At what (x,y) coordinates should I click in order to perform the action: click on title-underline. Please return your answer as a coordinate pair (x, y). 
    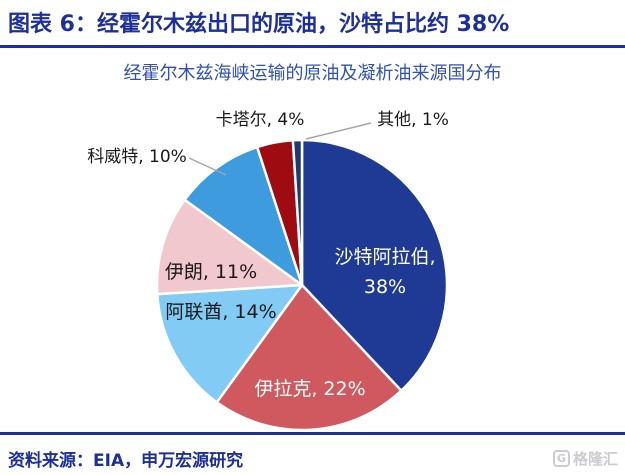
    Looking at the image, I should click on (312, 46).